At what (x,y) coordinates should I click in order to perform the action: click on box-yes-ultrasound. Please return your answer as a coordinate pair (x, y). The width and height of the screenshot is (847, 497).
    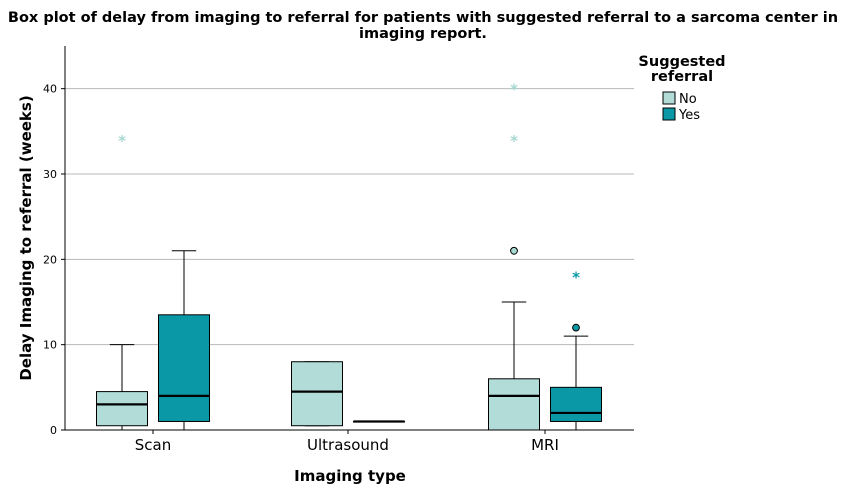
    Looking at the image, I should click on (379, 421).